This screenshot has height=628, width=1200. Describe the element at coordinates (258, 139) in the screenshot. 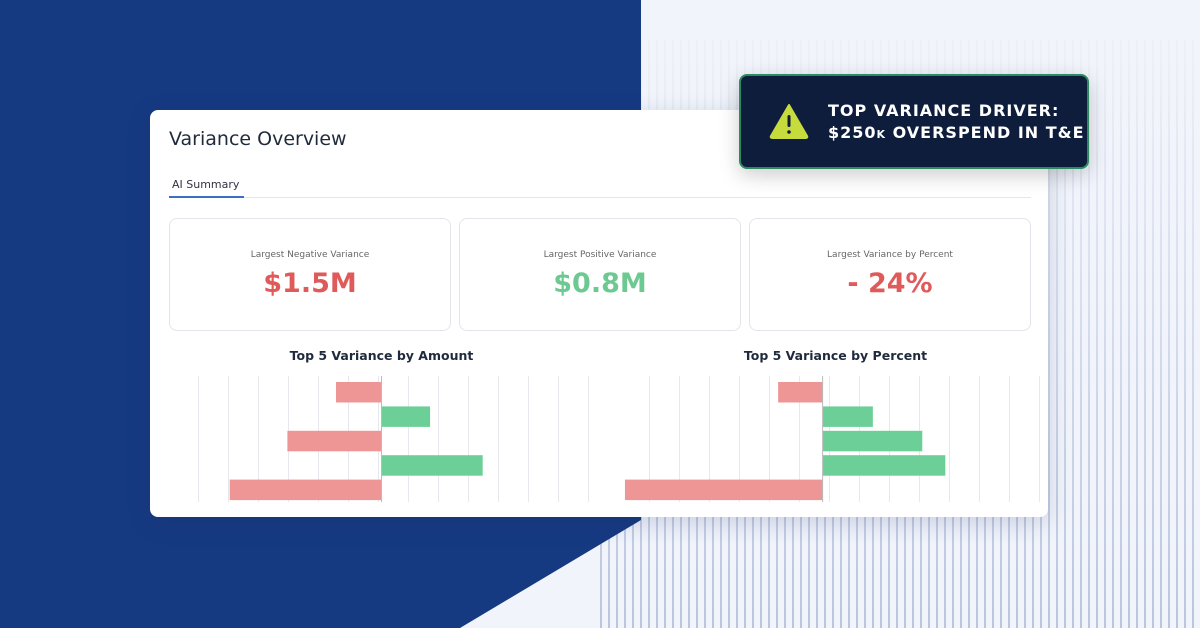

I see `card-title: Variance Overview` at that location.